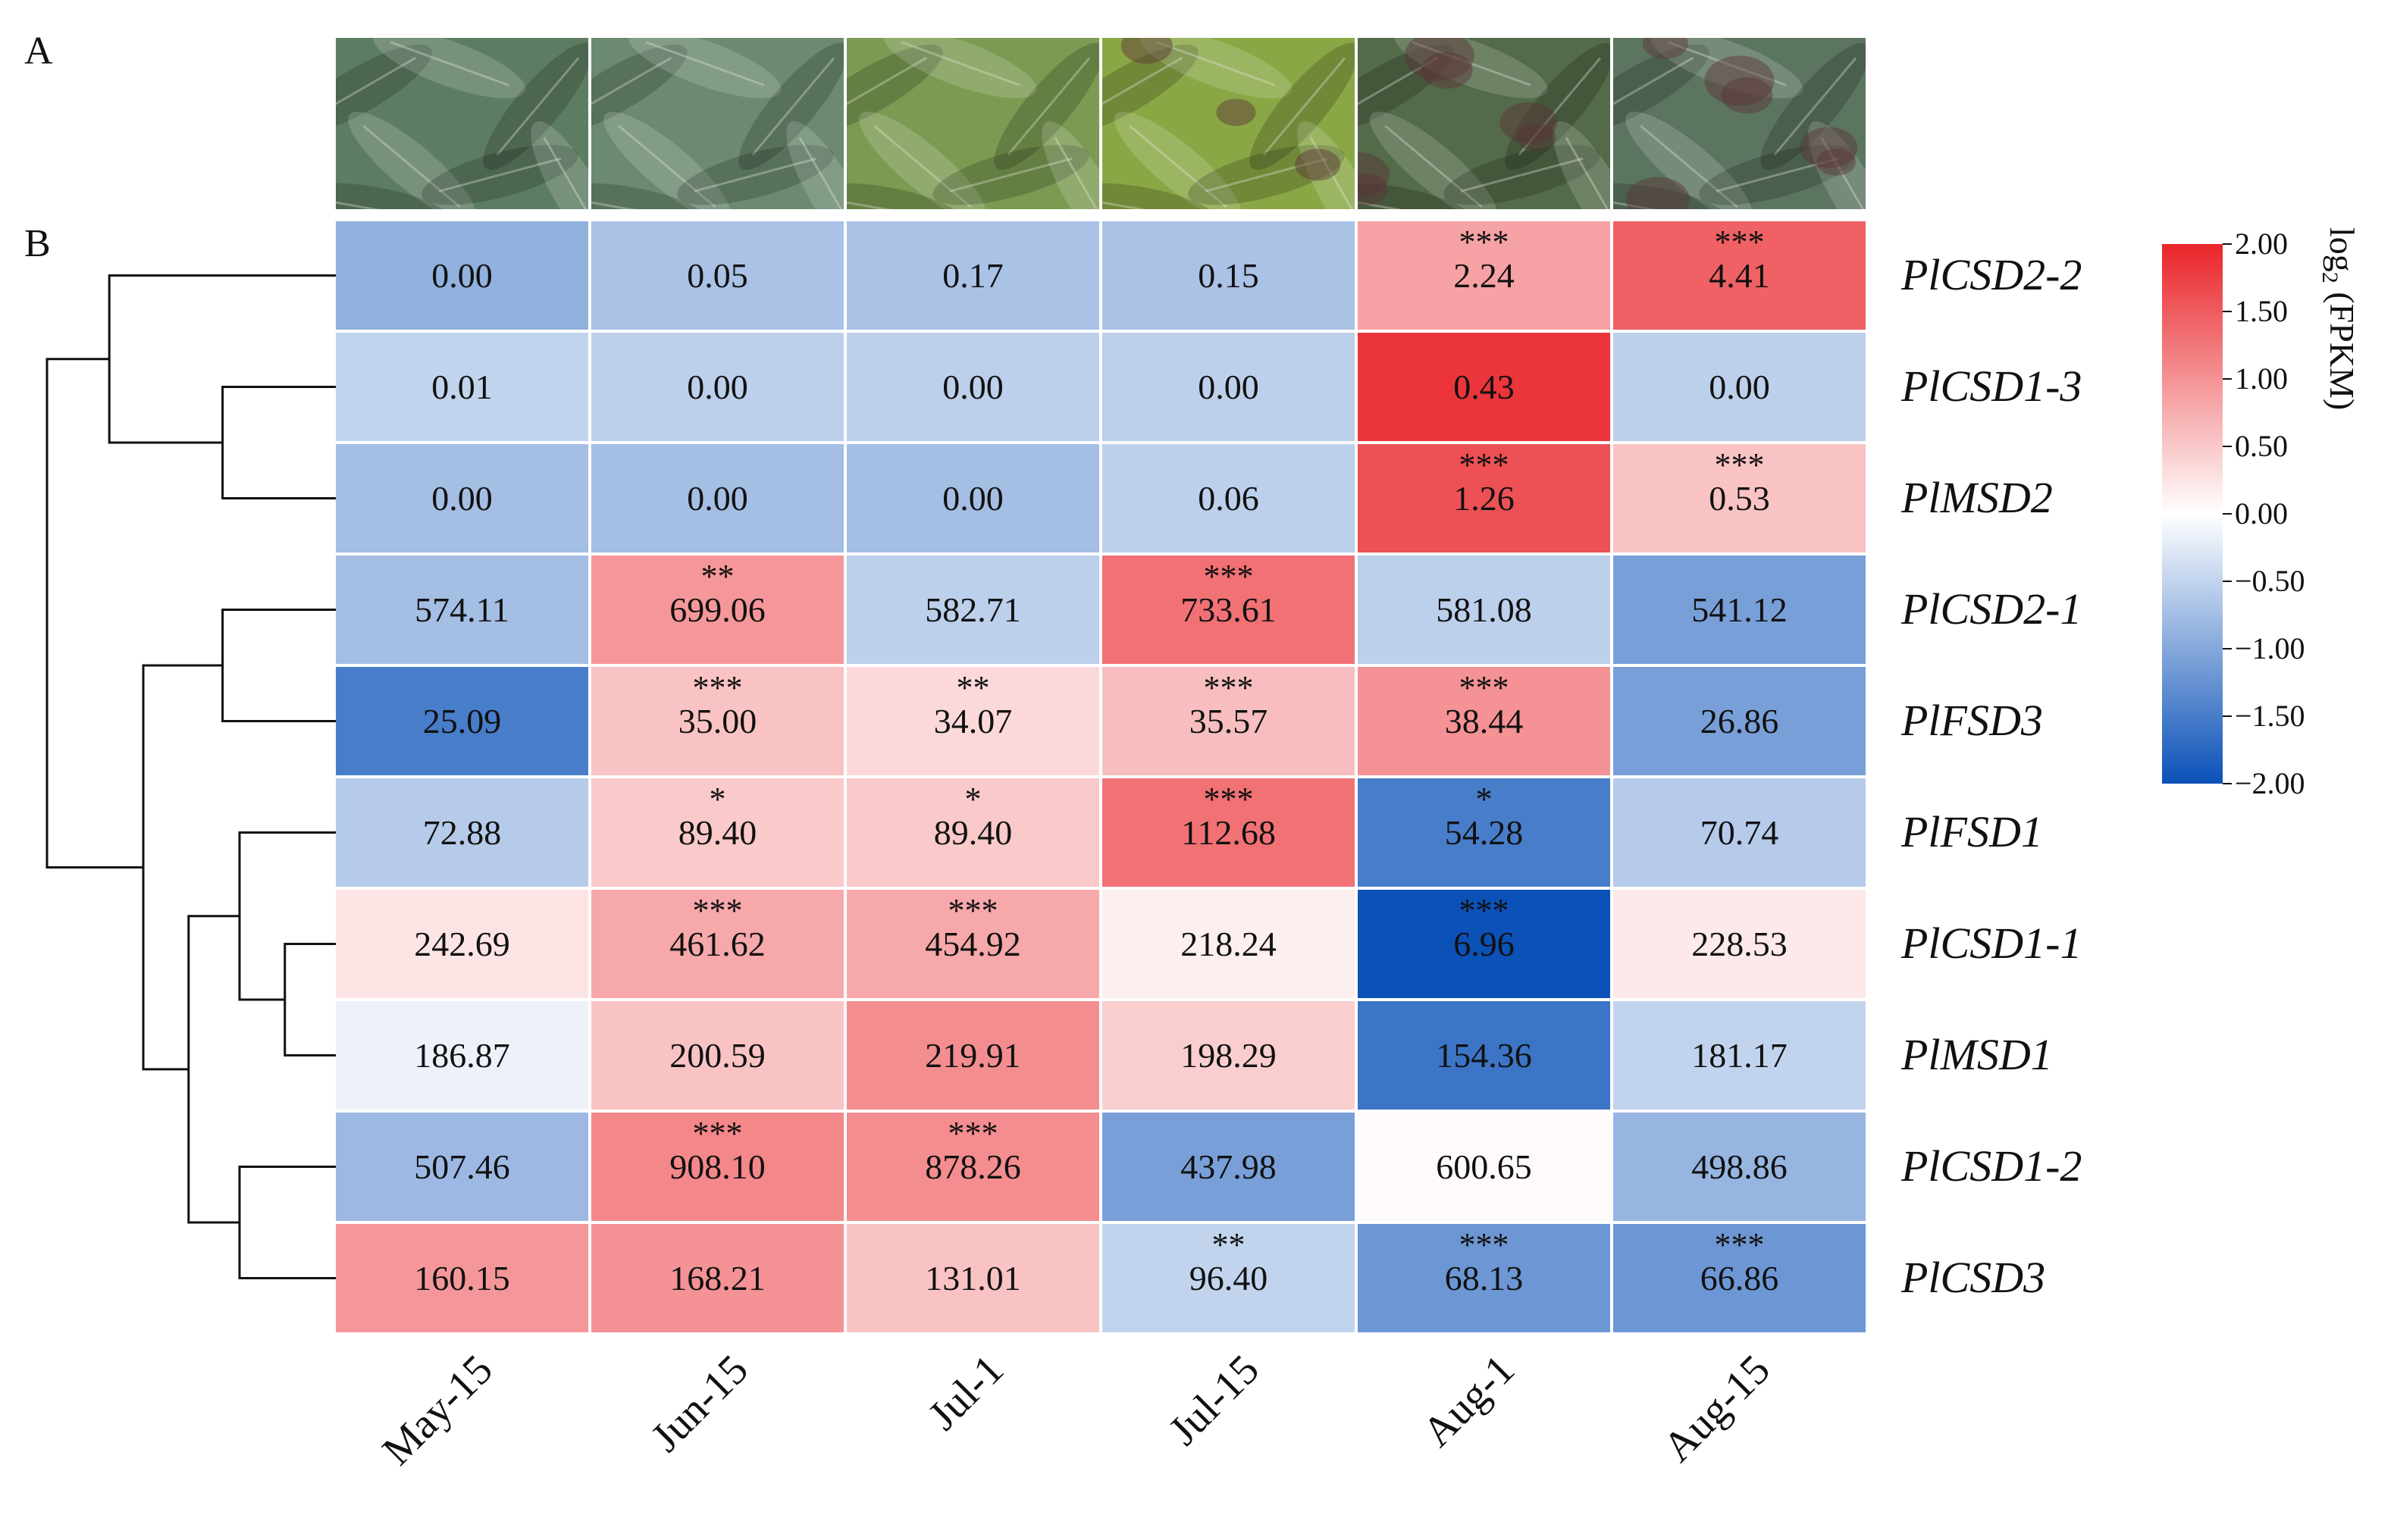 The width and height of the screenshot is (2394, 1540). I want to click on cell-value-label: 200.59, so click(718, 1055).